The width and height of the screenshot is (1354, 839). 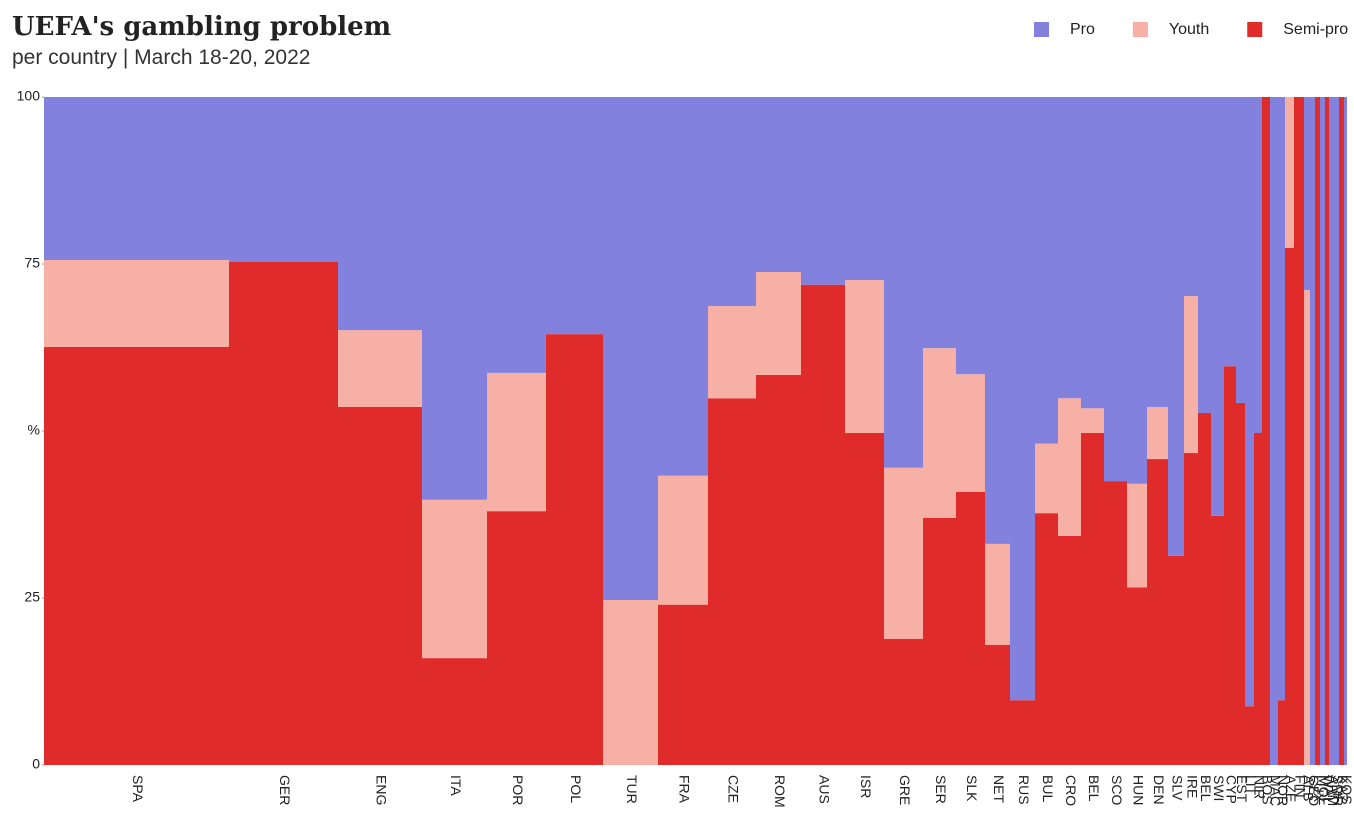 I want to click on x-tick-label: NOR, so click(x=1283, y=790).